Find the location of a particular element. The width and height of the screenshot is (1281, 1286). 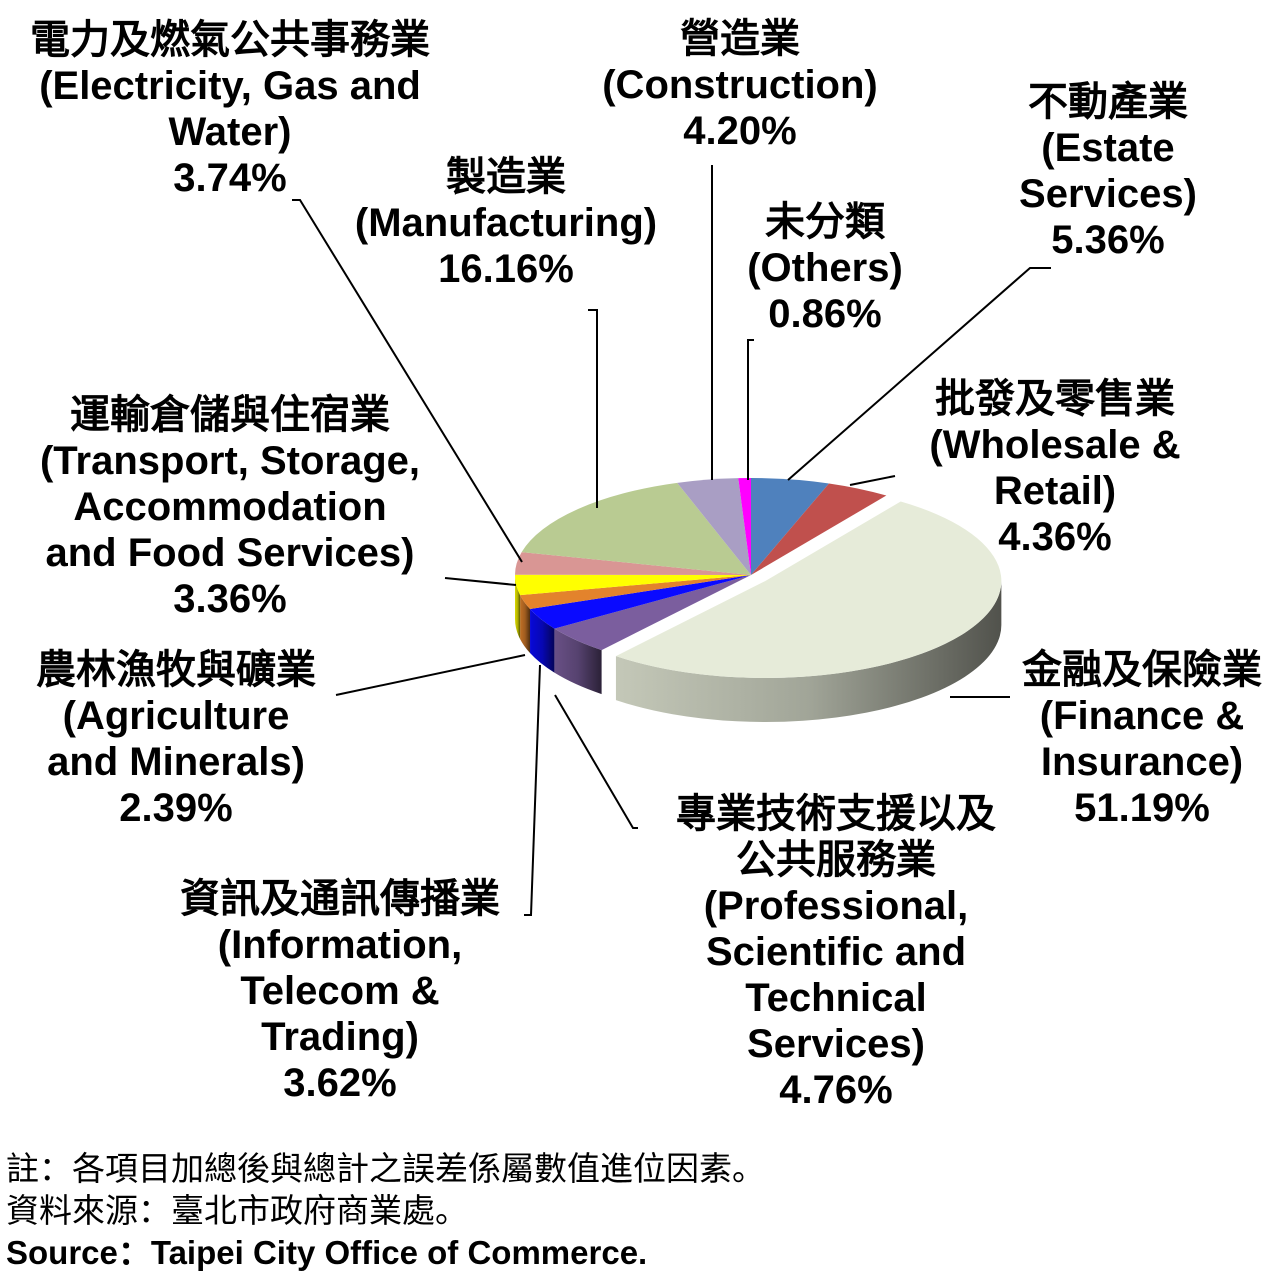

slice-label-line-transport-storage-accommodation-and-food-services: (Transport, Storage, is located at coordinates (230, 461).